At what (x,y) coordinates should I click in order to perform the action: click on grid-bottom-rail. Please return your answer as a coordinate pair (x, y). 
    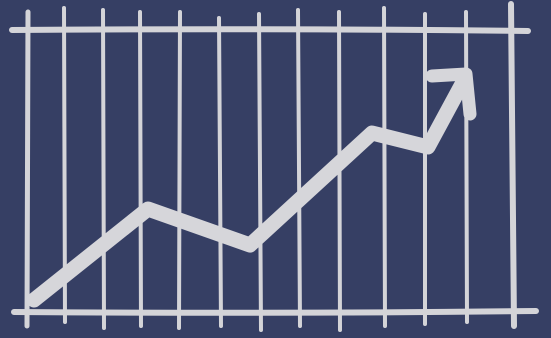
    Looking at the image, I should click on (275, 312).